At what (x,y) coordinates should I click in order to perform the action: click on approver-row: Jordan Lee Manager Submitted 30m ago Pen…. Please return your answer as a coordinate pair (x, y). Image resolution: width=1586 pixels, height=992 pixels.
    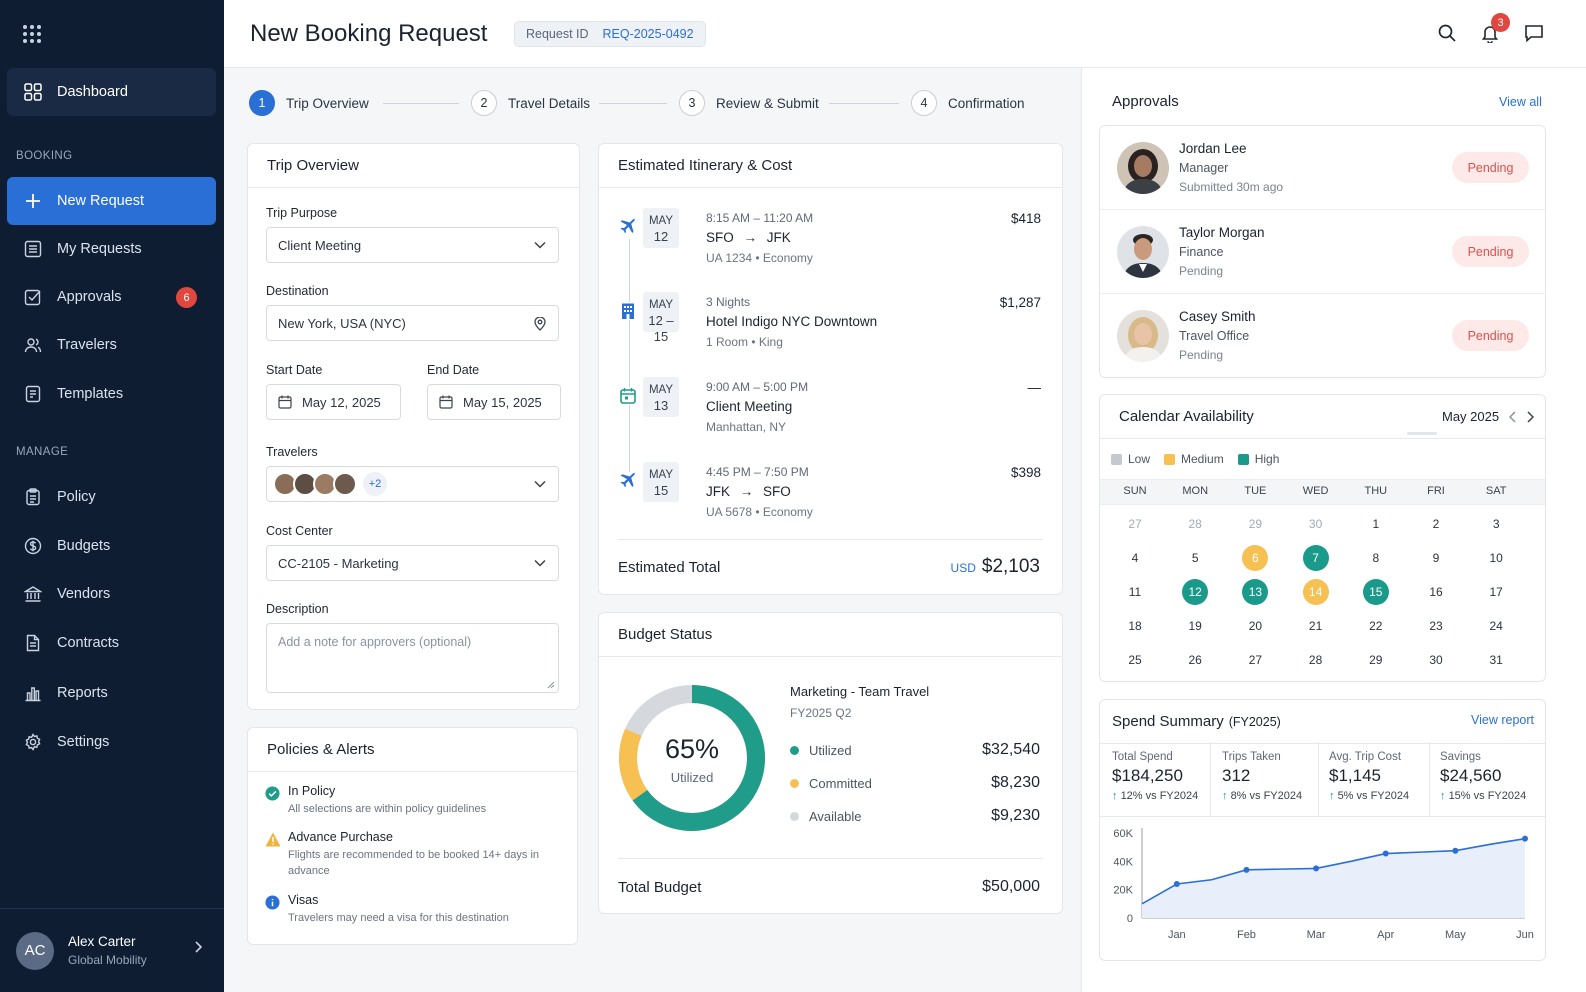
    Looking at the image, I should click on (1322, 168).